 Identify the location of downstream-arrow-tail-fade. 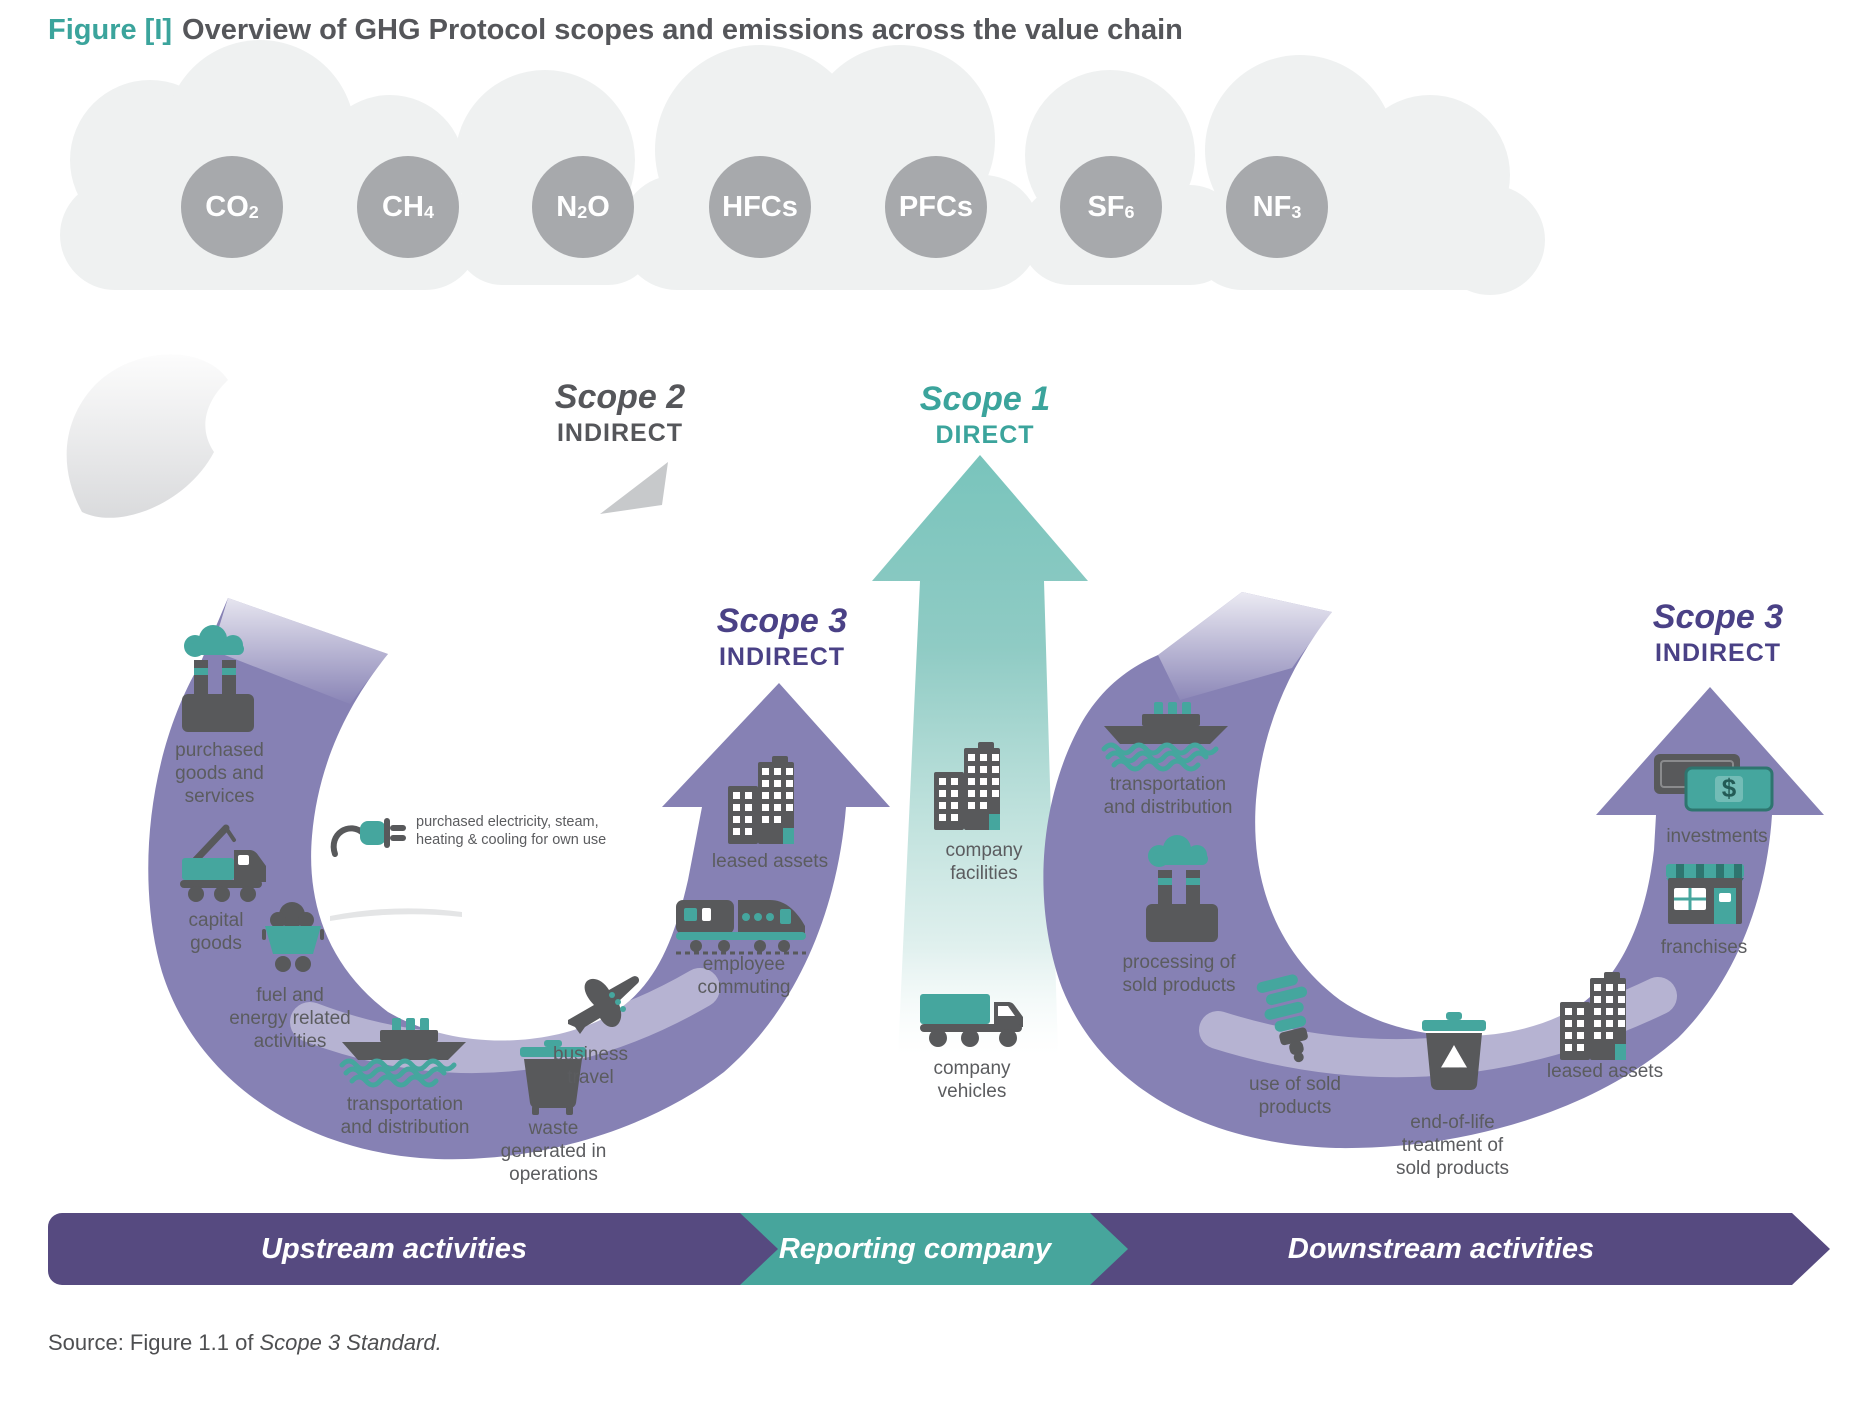
(1245, 646).